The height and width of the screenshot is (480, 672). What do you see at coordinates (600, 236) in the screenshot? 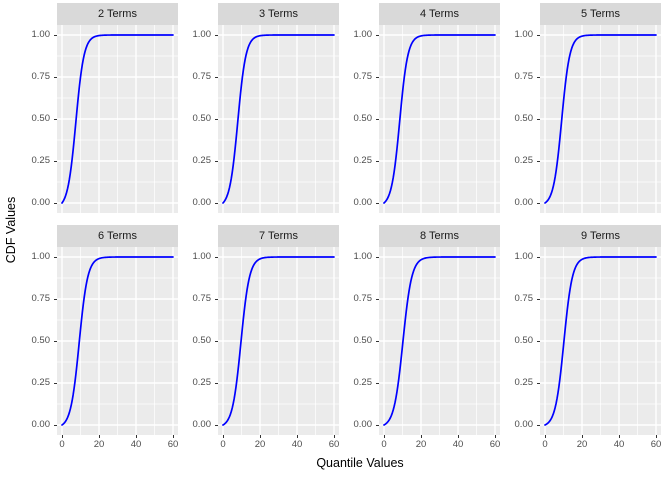
I see `facet-strip-label: 9 Terms` at bounding box center [600, 236].